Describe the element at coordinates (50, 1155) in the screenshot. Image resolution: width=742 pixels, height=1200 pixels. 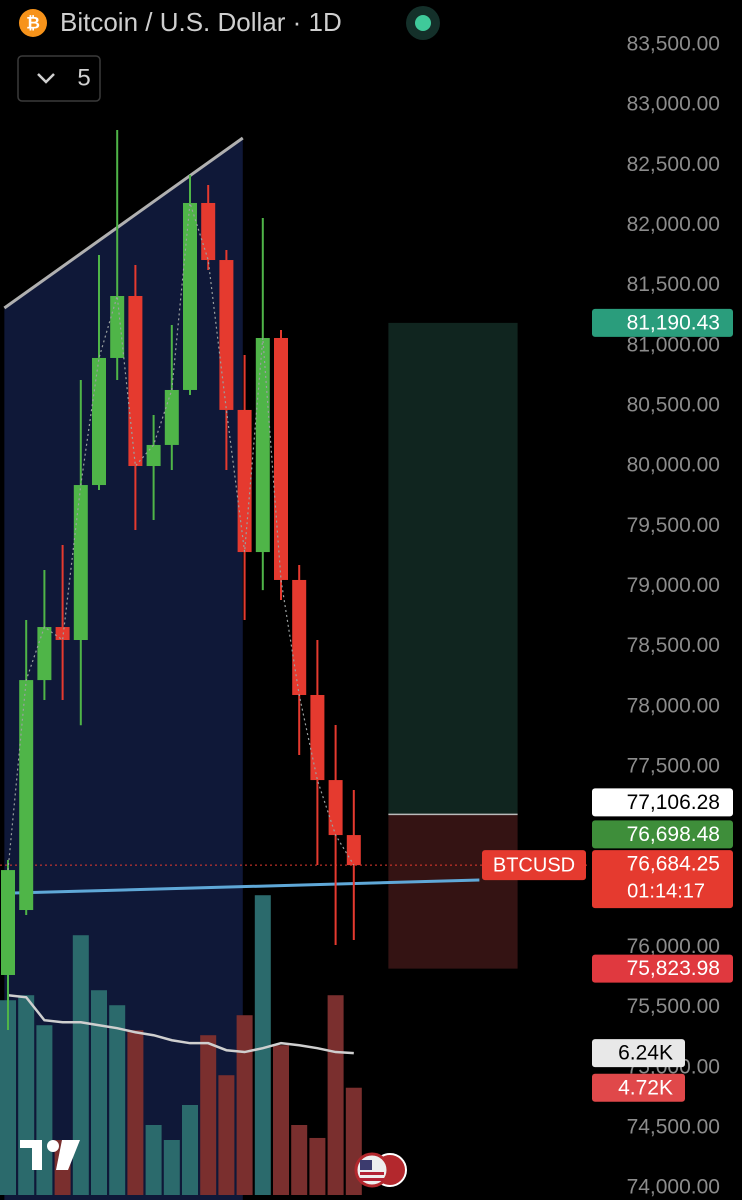
I see `tradingview-logo` at that location.